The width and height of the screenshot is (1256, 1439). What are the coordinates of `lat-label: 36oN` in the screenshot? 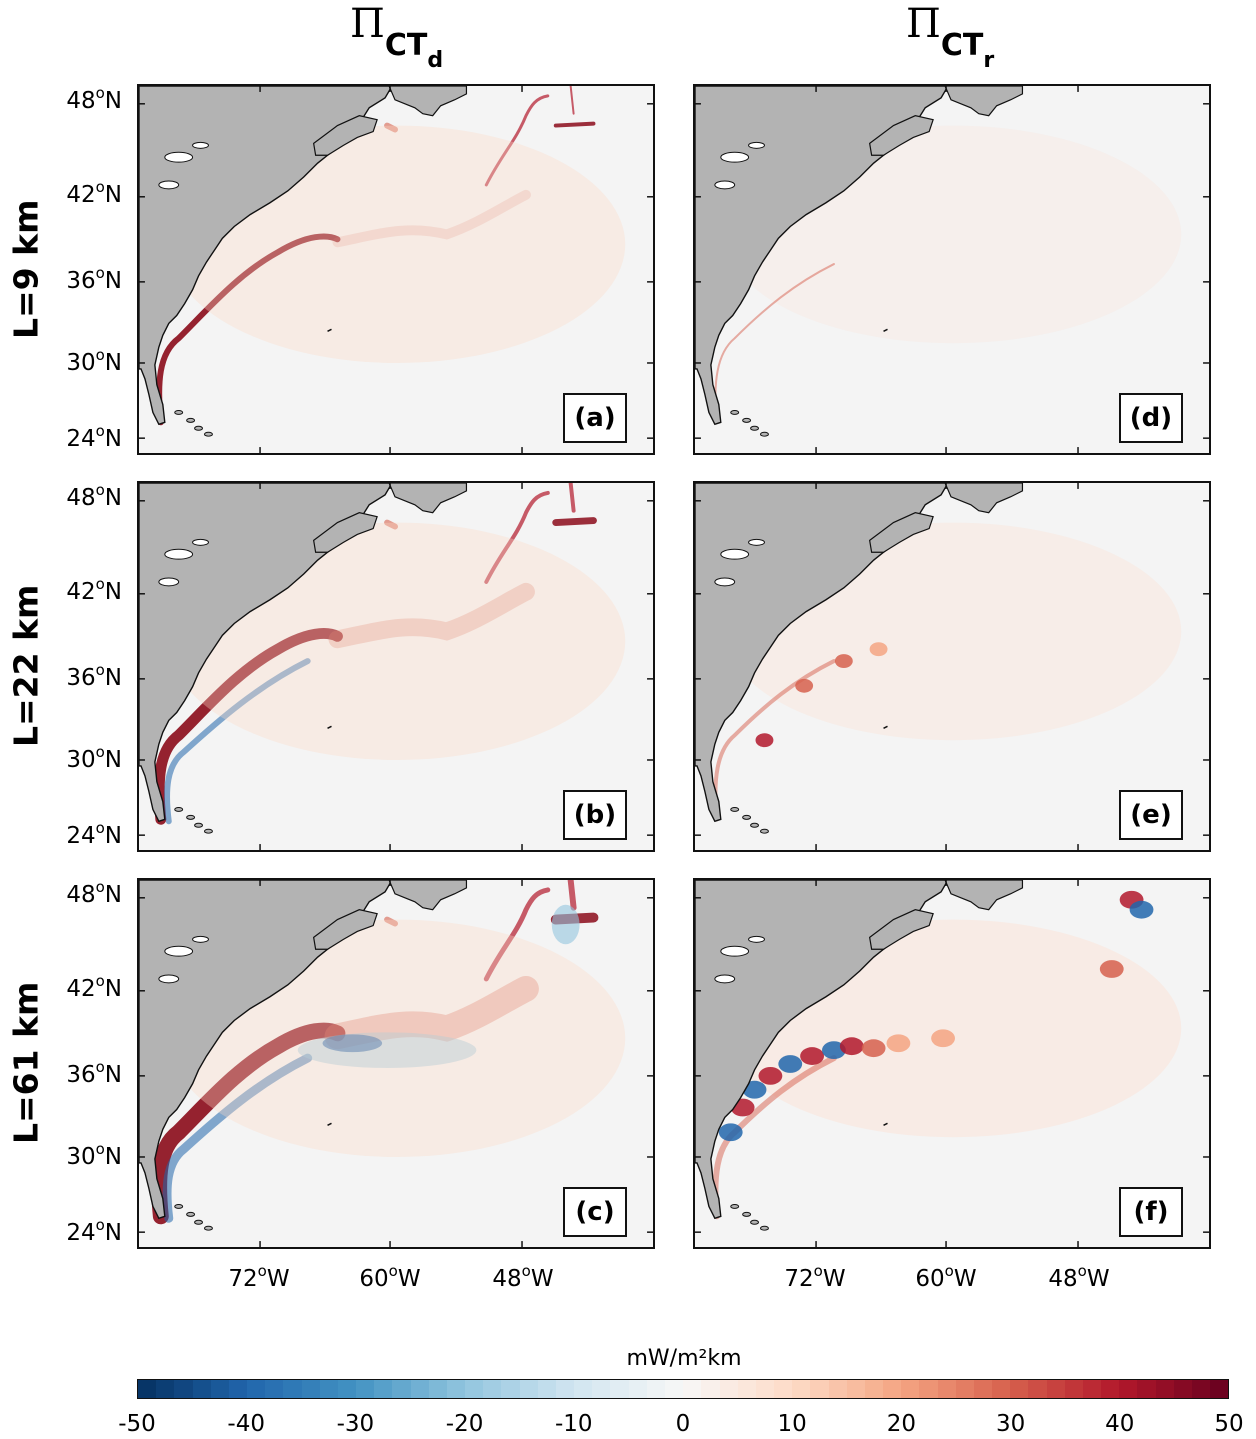 It's located at (94, 279).